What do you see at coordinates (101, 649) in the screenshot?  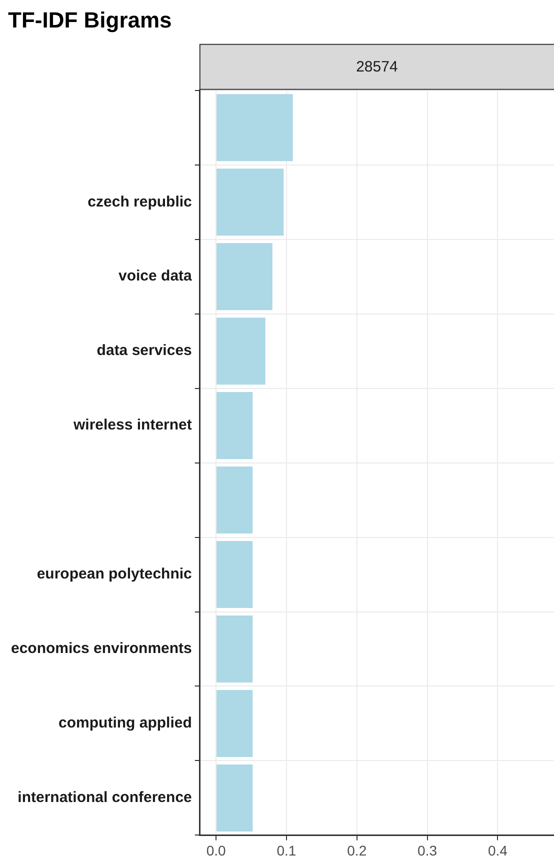 I see `y-tick-label: economics environments` at bounding box center [101, 649].